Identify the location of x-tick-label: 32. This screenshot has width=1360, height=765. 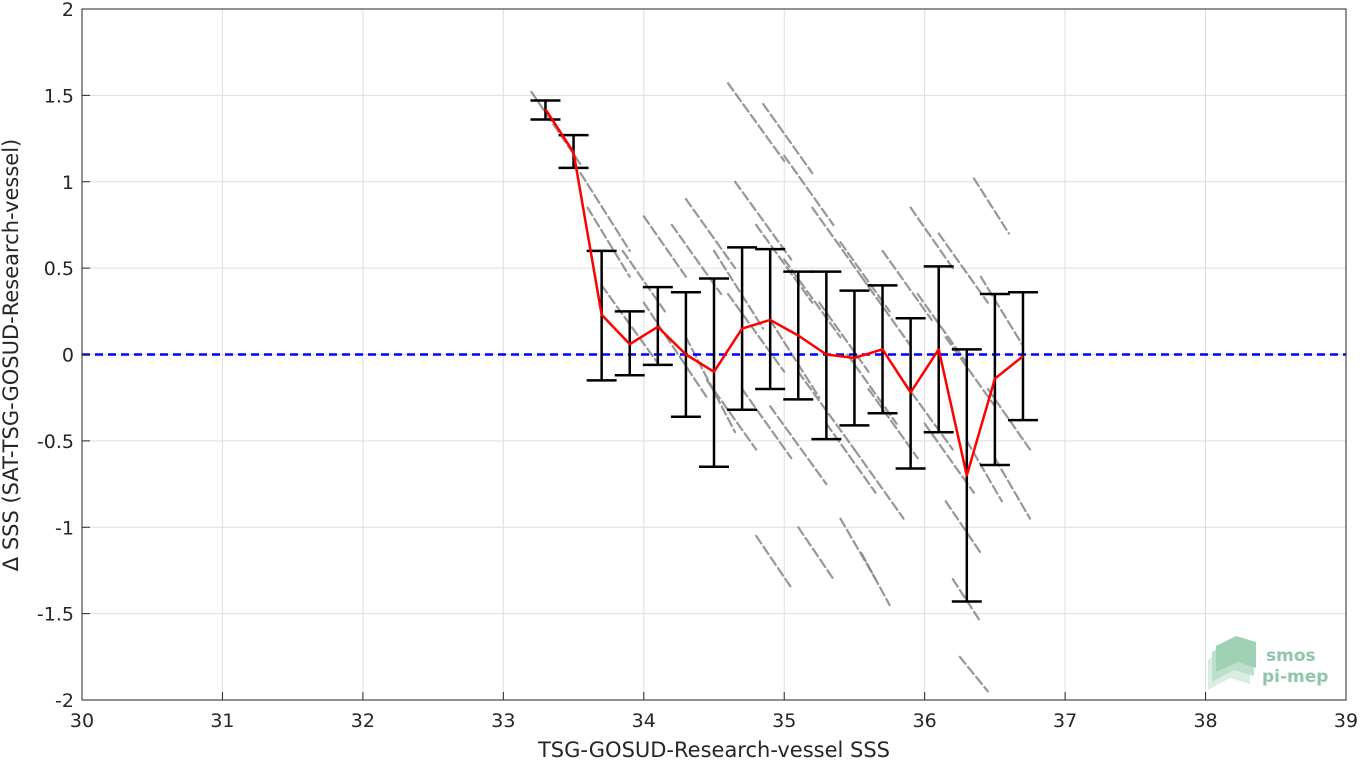
(363, 721).